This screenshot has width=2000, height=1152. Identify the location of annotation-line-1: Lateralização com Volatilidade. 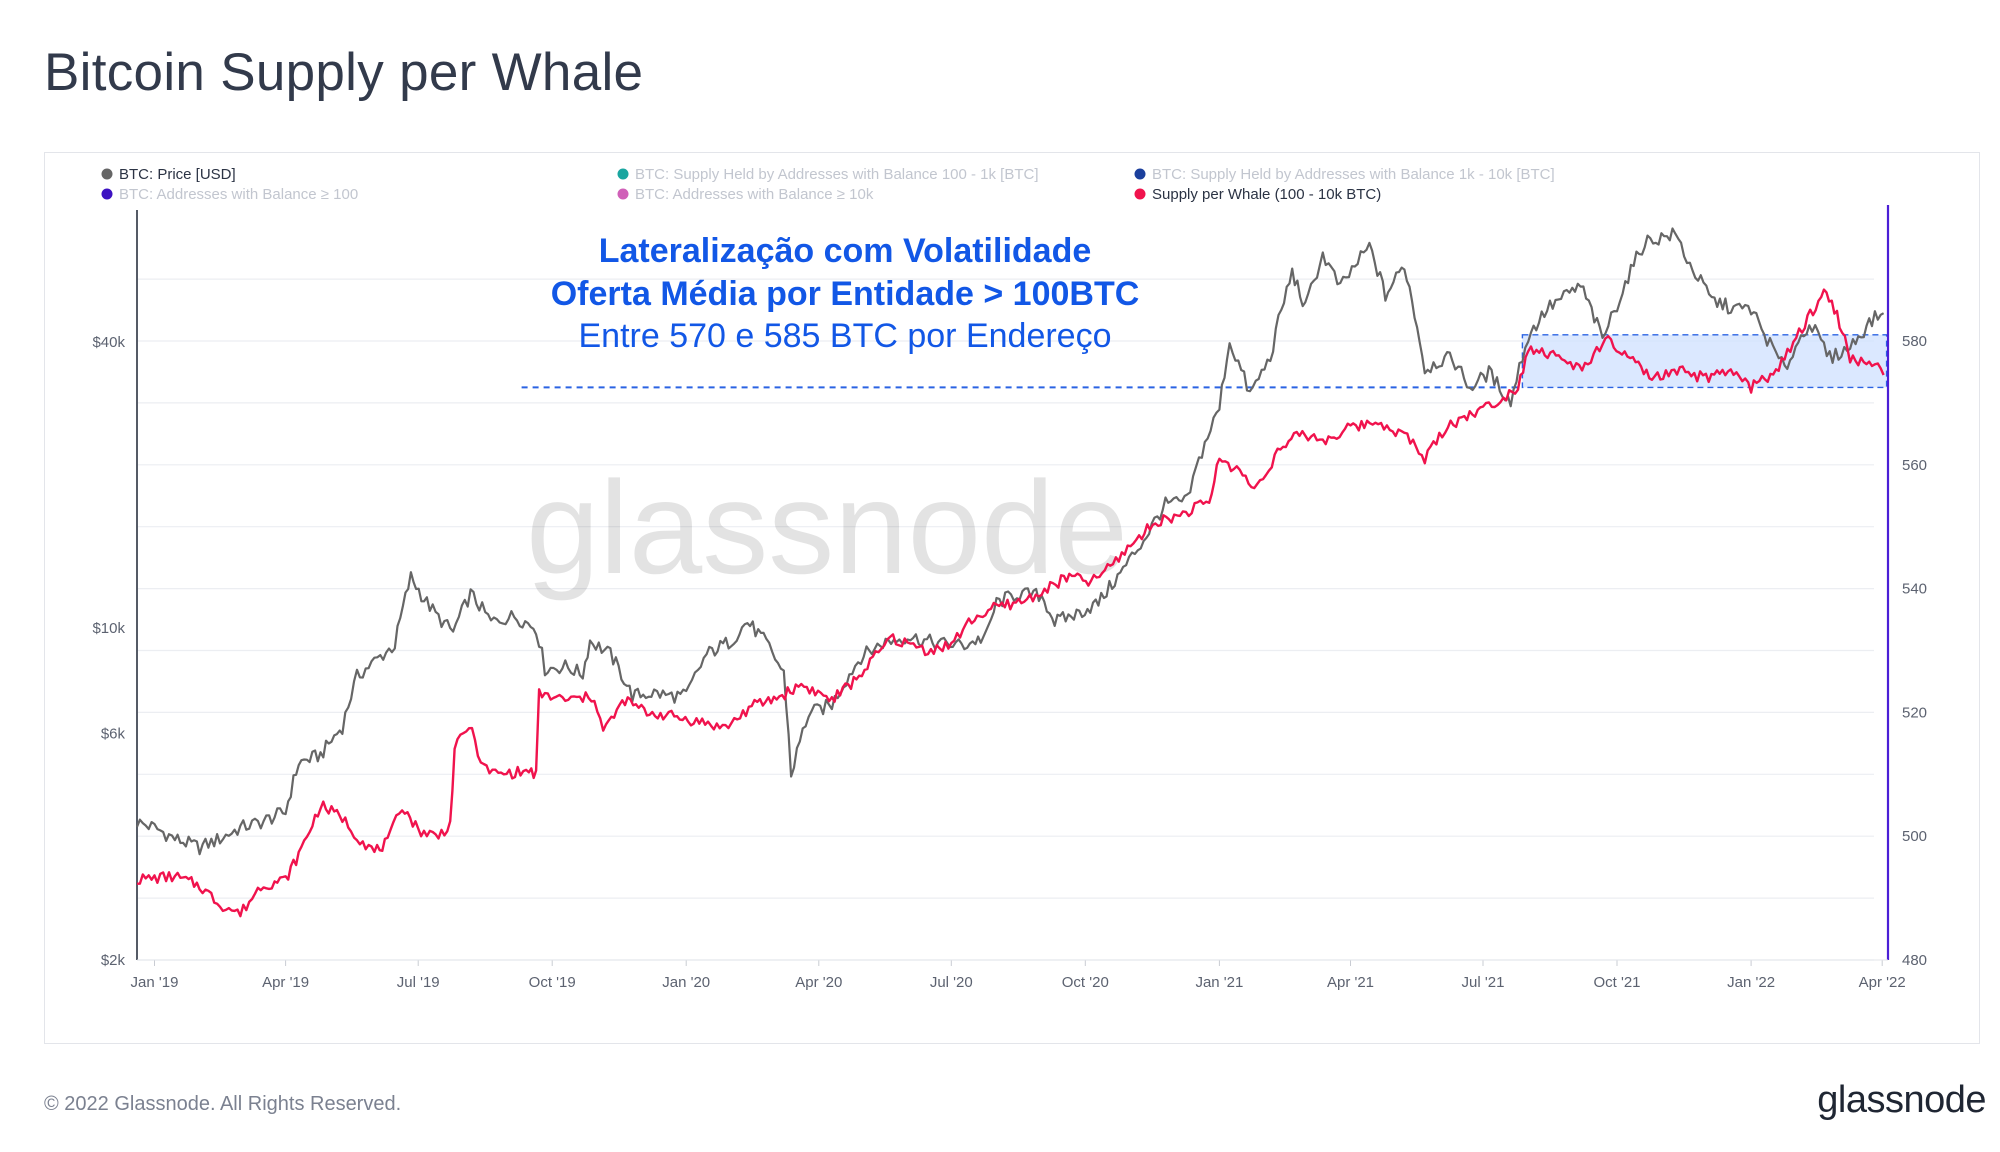
(845, 251).